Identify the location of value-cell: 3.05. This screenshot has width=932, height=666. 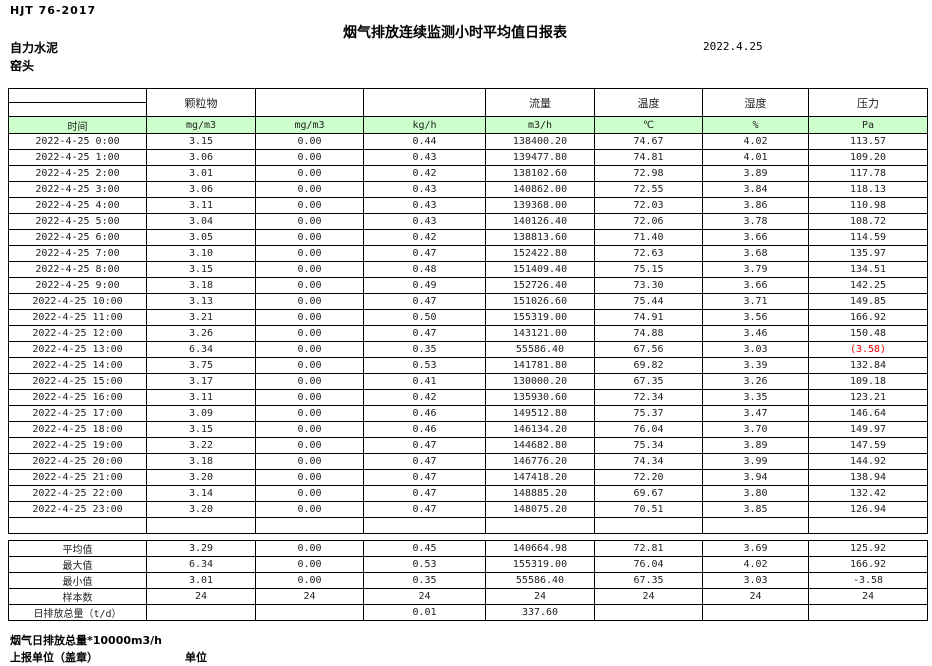
(201, 237).